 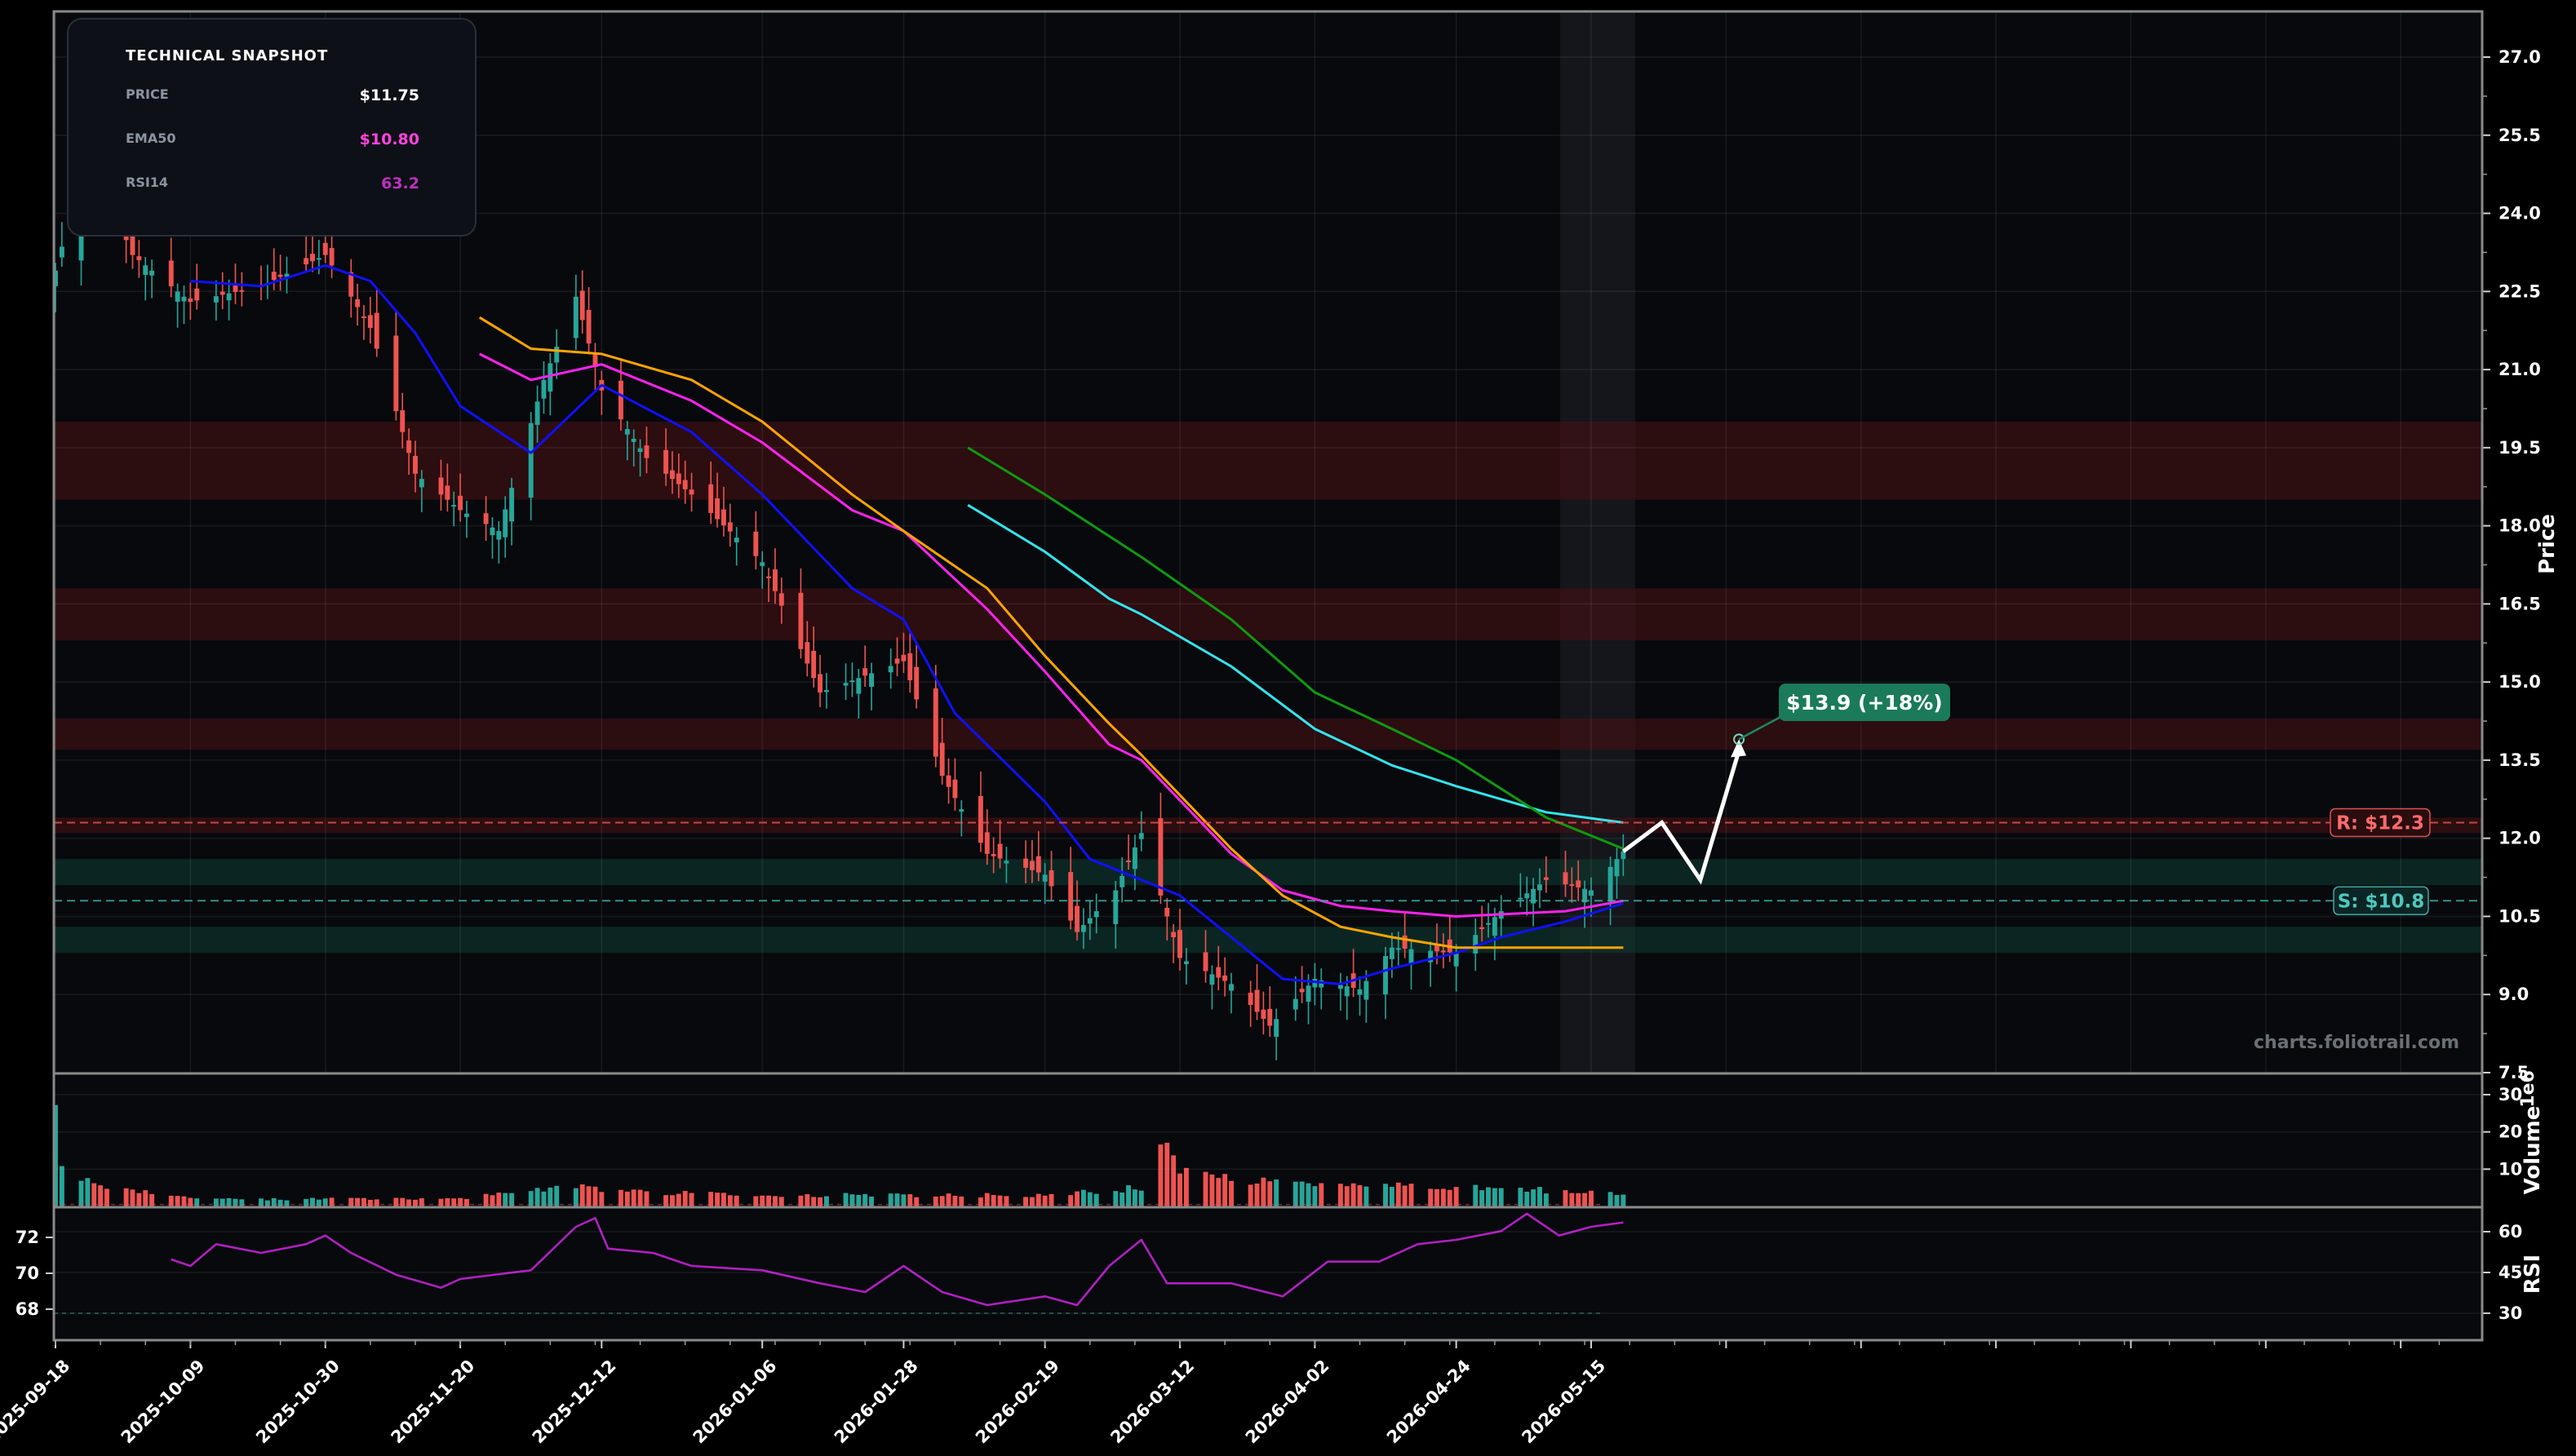 What do you see at coordinates (2519, 526) in the screenshot?
I see `price-tick-label: 18.0` at bounding box center [2519, 526].